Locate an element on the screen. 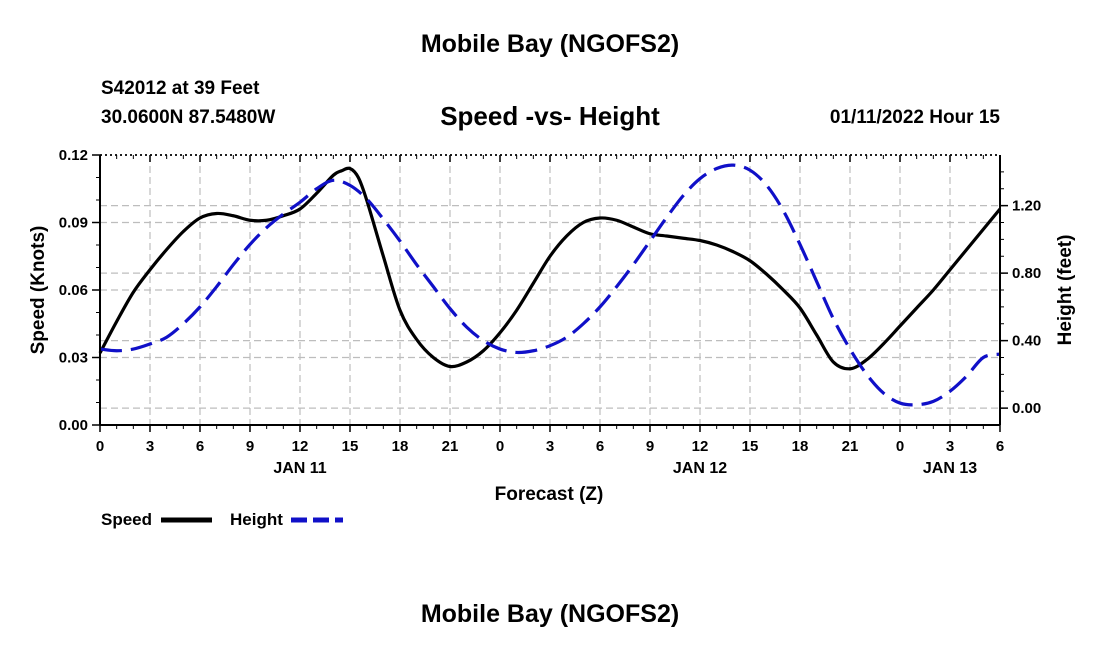 The height and width of the screenshot is (650, 1100). y2-tick-label: 0.00 is located at coordinates (1026, 408).